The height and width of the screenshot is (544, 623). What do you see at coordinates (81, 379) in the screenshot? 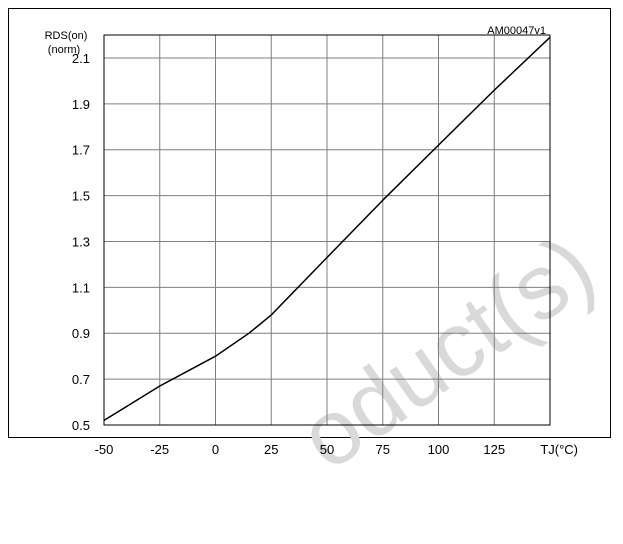
I see `y-tick-label: 0.7` at bounding box center [81, 379].